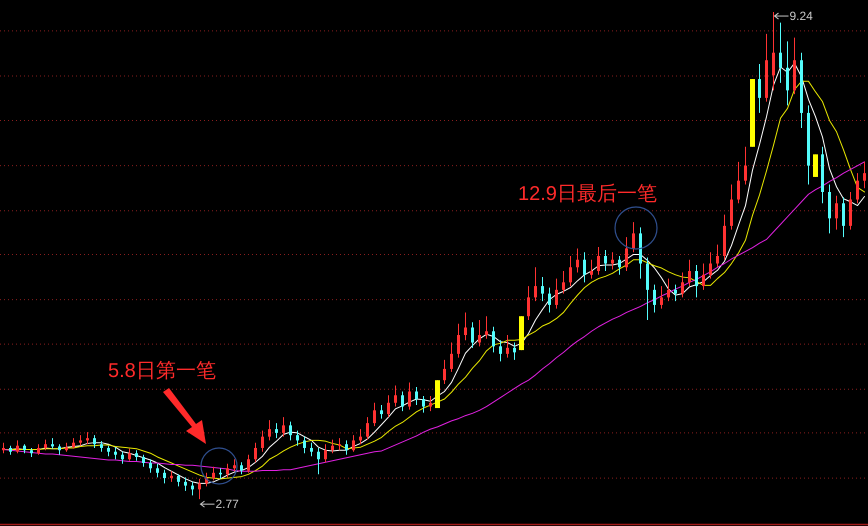 This screenshot has height=526, width=868. What do you see at coordinates (228, 504) in the screenshot?
I see `annotation: 2.77` at bounding box center [228, 504].